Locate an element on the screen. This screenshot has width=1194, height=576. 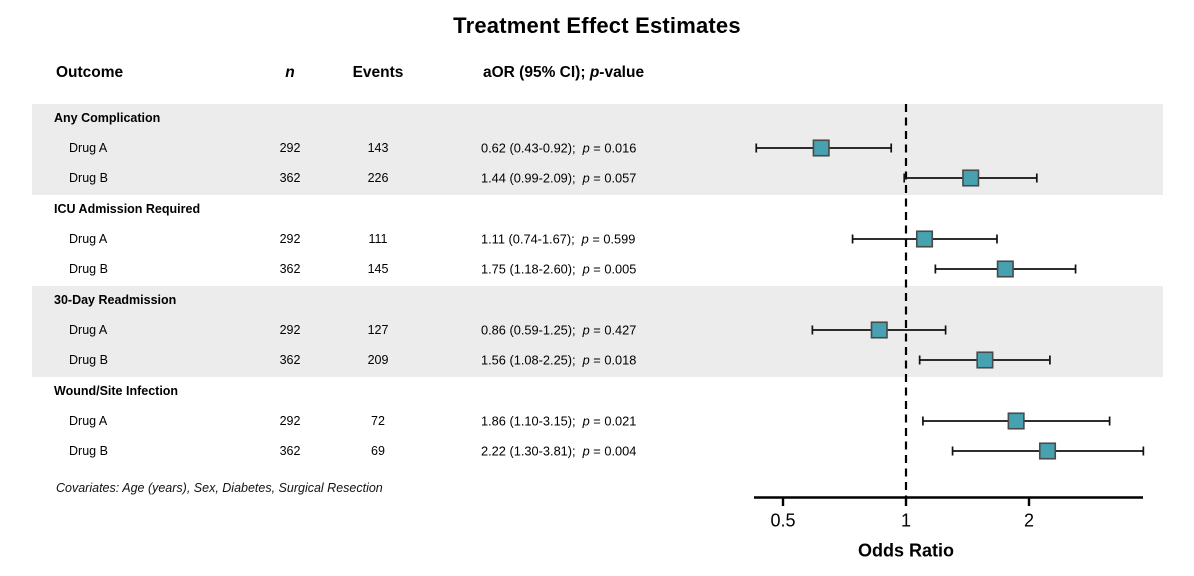
outcome-group-label: 30-Day Readmission is located at coordinates (115, 300).